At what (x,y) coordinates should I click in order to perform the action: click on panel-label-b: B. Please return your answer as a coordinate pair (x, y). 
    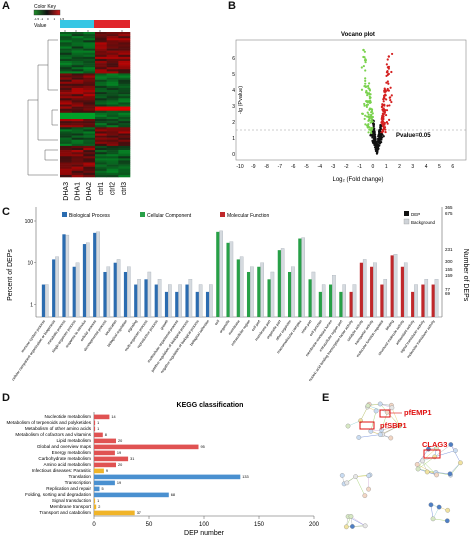
    Looking at the image, I should click on (232, 6).